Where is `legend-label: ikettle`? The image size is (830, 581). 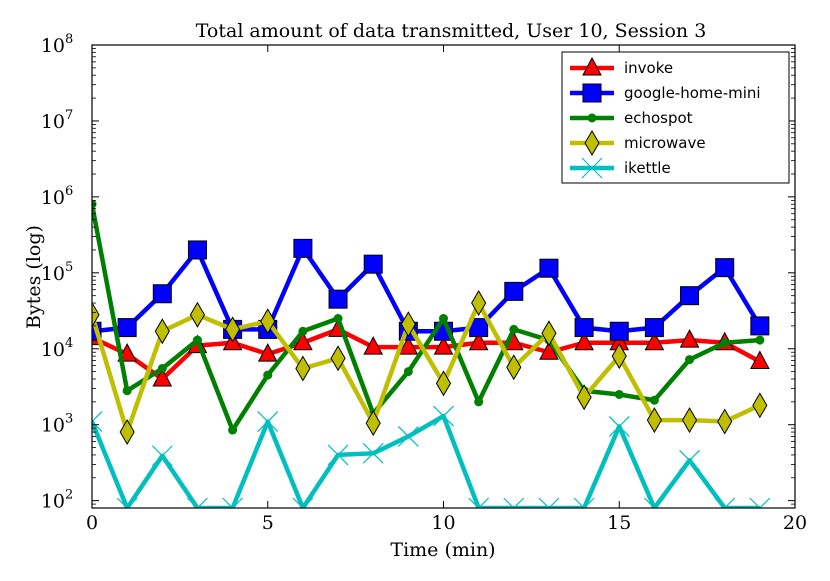
legend-label: ikettle is located at coordinates (647, 168).